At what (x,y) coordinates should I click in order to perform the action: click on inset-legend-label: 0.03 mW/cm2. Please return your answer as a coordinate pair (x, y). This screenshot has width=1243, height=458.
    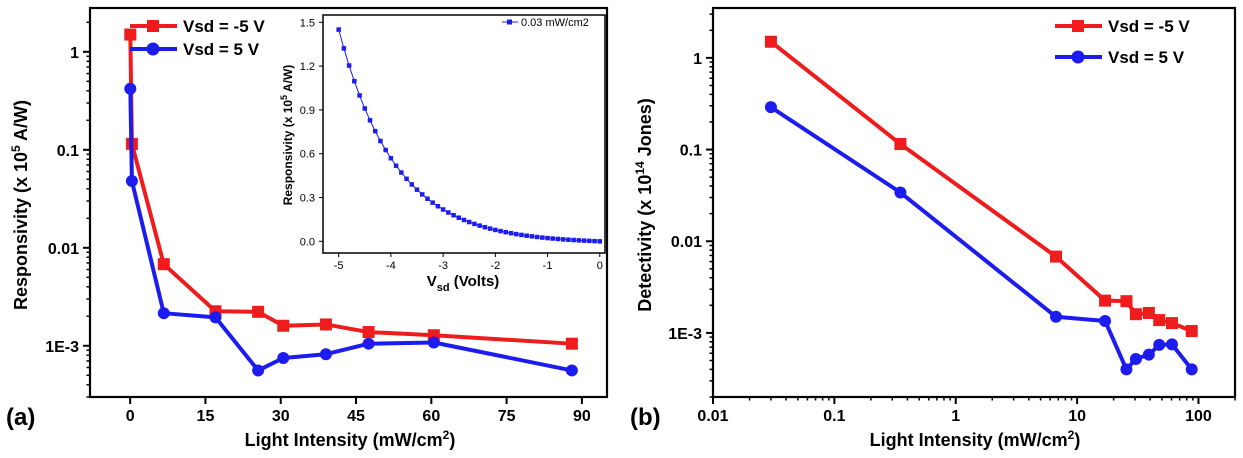
    Looking at the image, I should click on (555, 23).